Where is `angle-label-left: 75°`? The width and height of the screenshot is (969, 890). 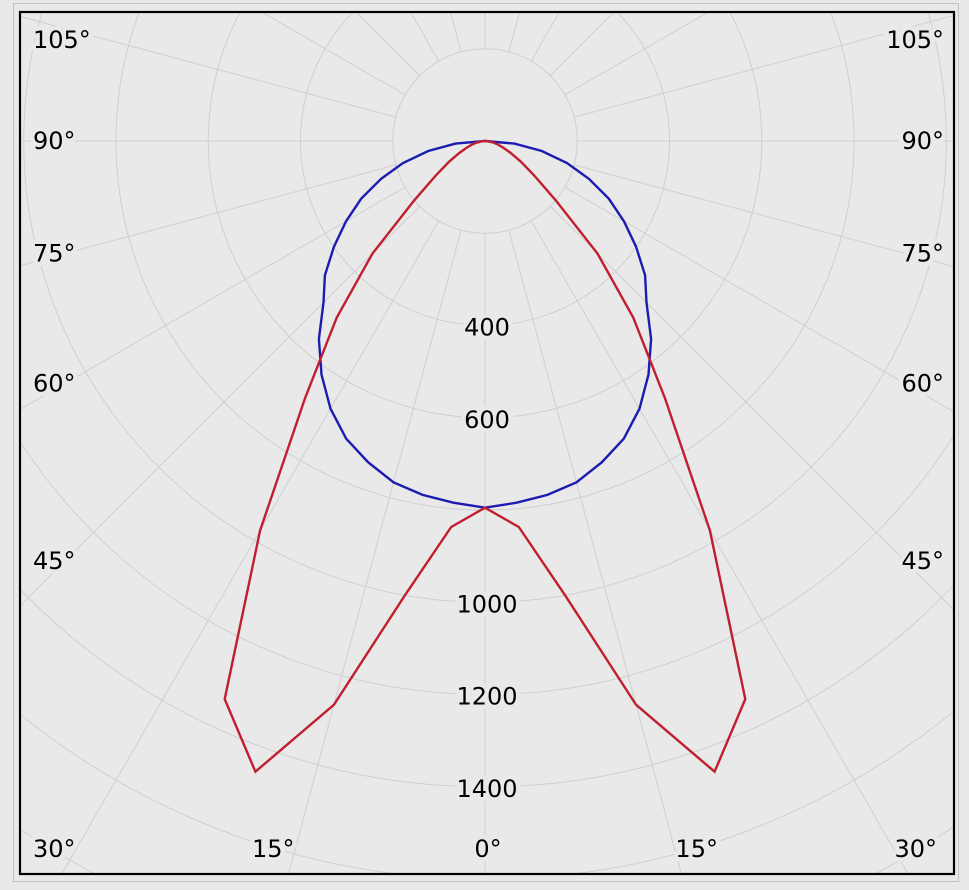 angle-label-left: 75° is located at coordinates (54, 254).